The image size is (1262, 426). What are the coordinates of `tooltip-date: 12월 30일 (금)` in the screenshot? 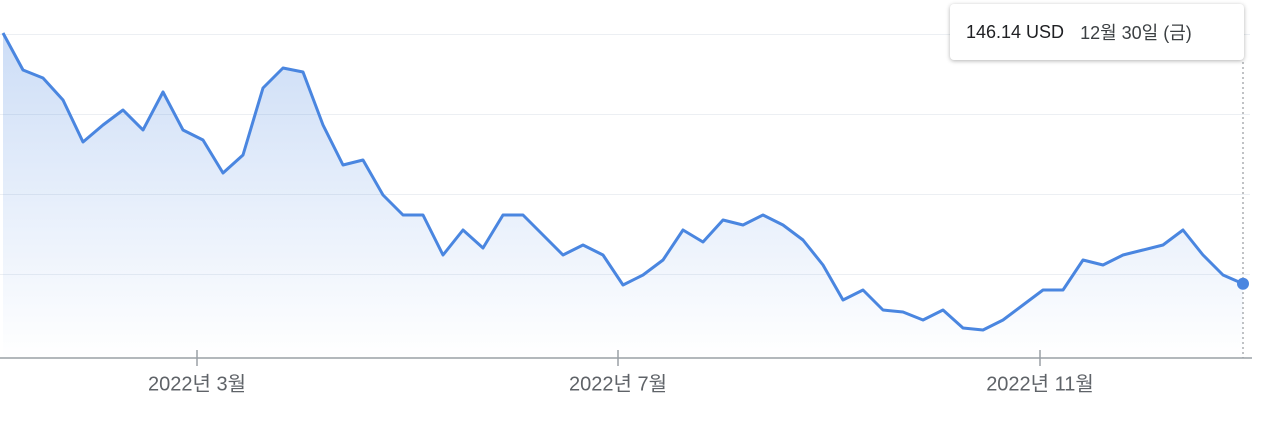 It's located at (1136, 33).